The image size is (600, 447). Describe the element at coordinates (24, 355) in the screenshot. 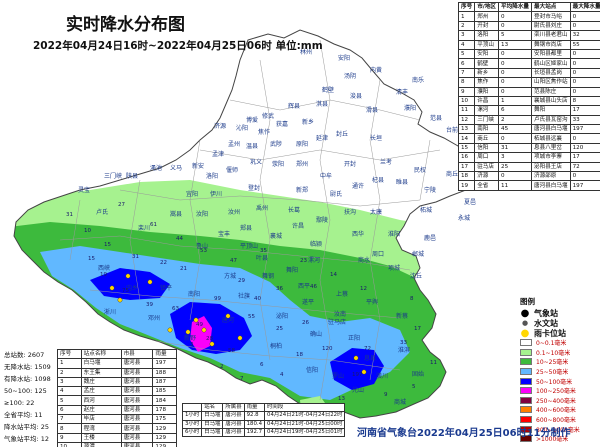

I see `stat-total-stations: 总站数: 2607` at that location.